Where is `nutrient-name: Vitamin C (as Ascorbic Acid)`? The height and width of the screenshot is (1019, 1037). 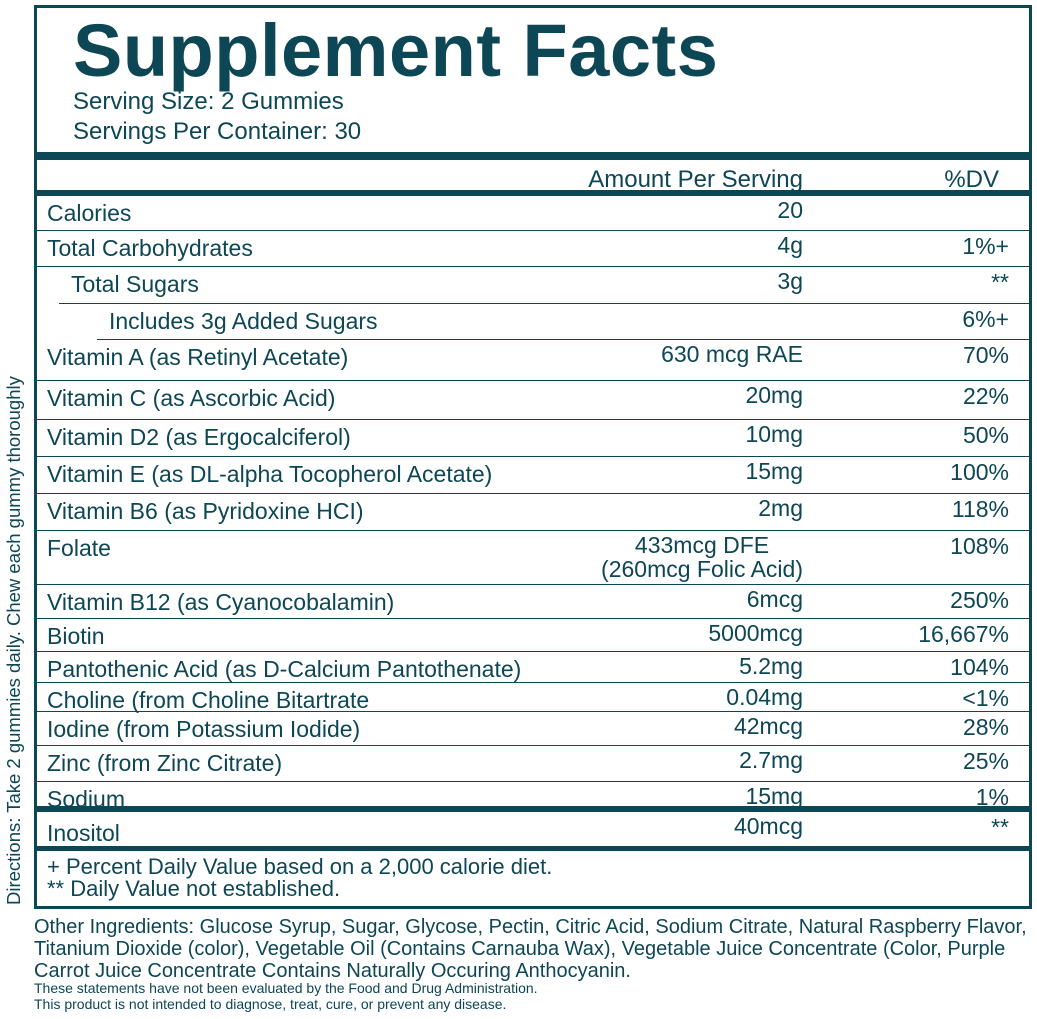
nutrient-name: Vitamin C (as Ascorbic Acid) is located at coordinates (191, 398).